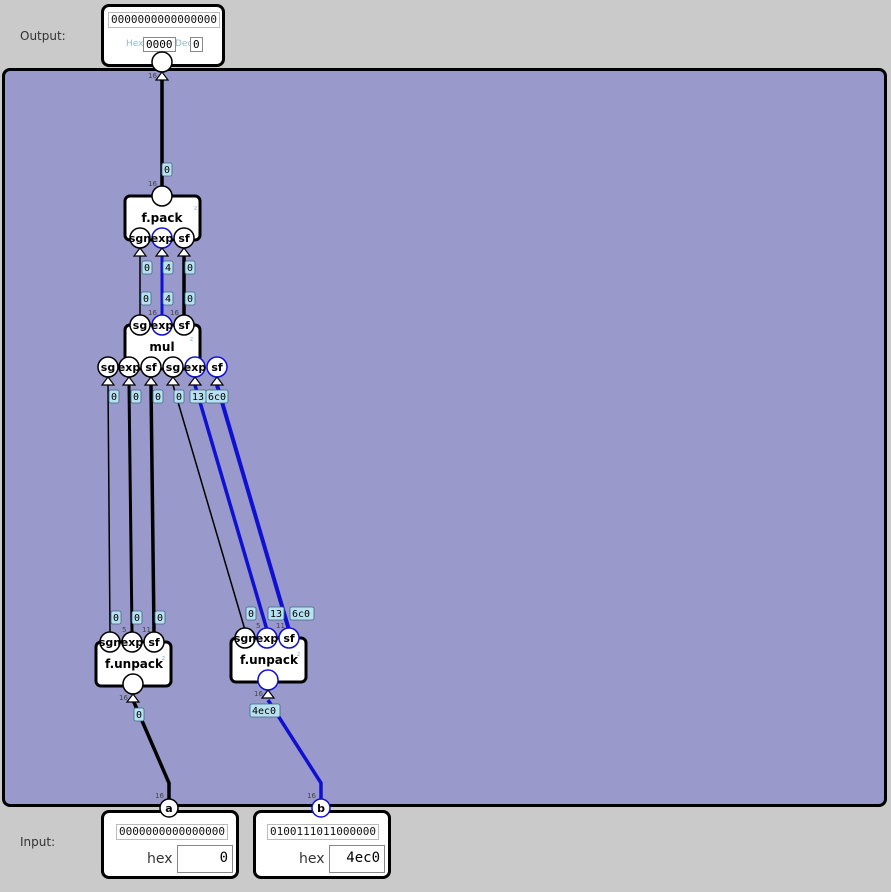 The height and width of the screenshot is (892, 891). What do you see at coordinates (184, 238) in the screenshot?
I see `pack-port-sf-label: sf` at bounding box center [184, 238].